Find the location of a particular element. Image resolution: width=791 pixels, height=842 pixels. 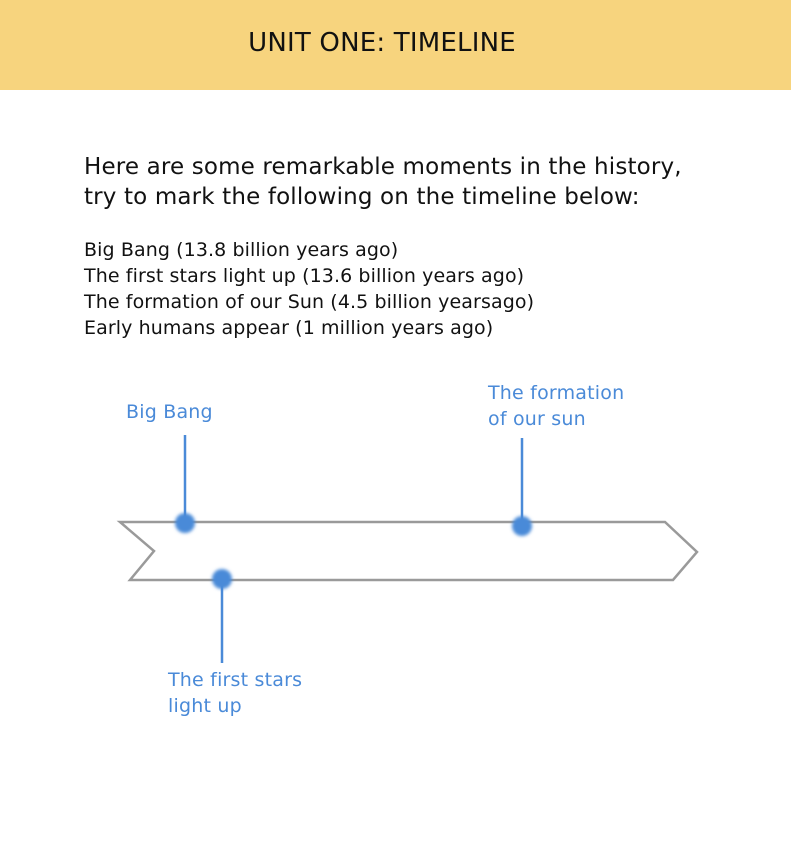

marker-label-line: of our sun is located at coordinates (537, 419).